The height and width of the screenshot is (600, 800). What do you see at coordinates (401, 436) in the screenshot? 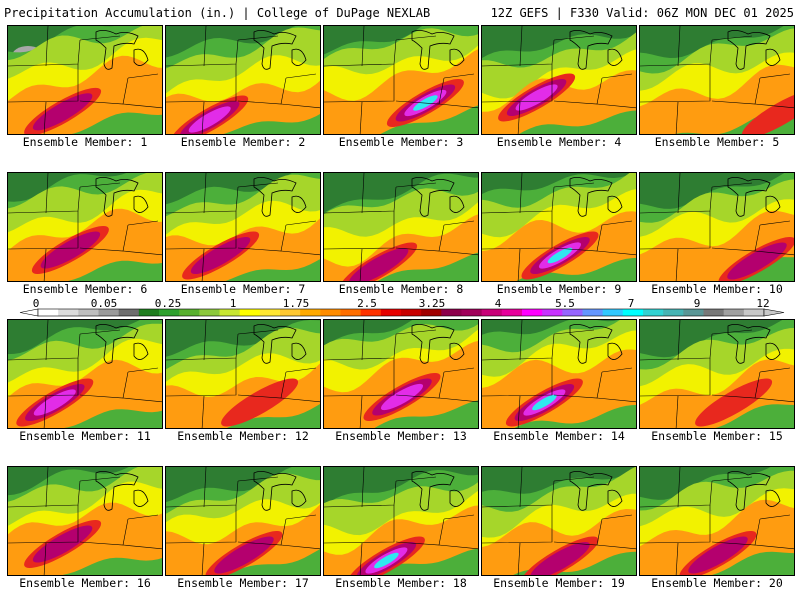
I see `ensemble-member-label: Ensemble Member: 13` at bounding box center [401, 436].